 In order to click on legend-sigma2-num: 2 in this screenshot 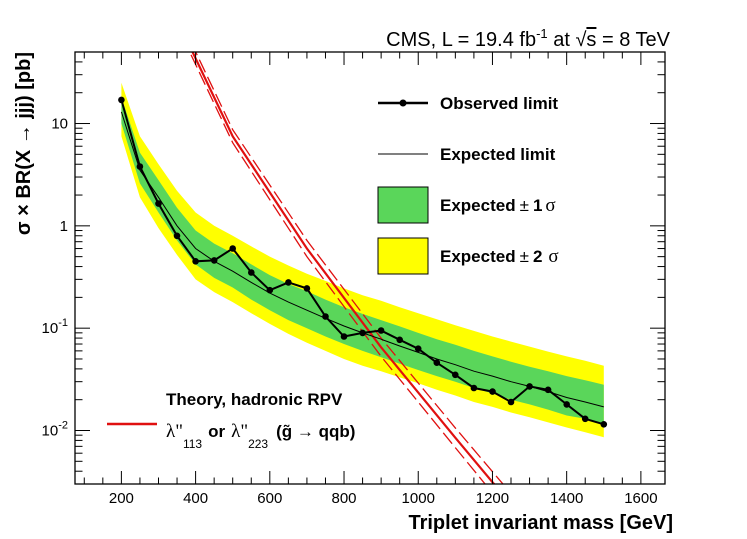, I will do `click(537, 256)`.